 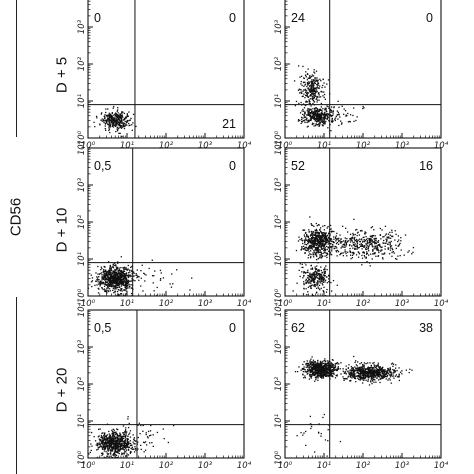 I want to click on y-tick-label: 10⁰, so click(x=279, y=137).